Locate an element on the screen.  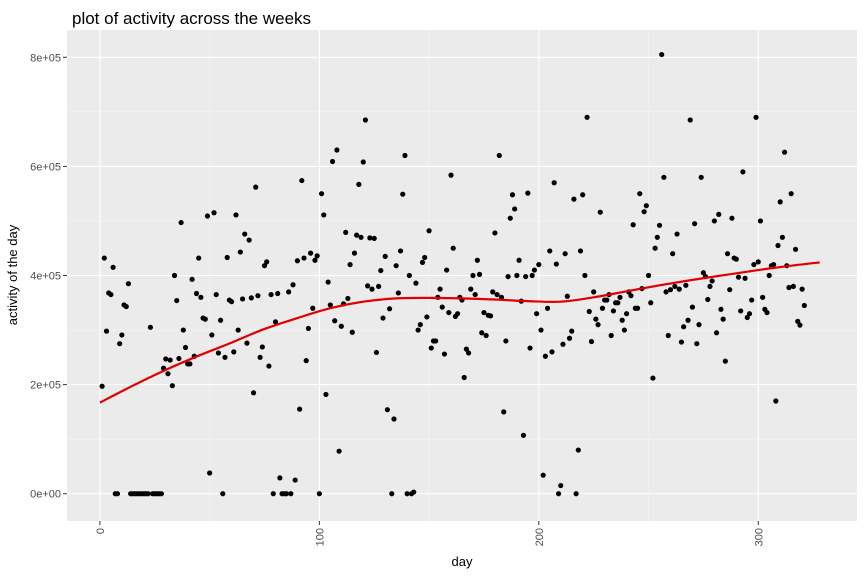
x-tick-label: 300 is located at coordinates (759, 537).